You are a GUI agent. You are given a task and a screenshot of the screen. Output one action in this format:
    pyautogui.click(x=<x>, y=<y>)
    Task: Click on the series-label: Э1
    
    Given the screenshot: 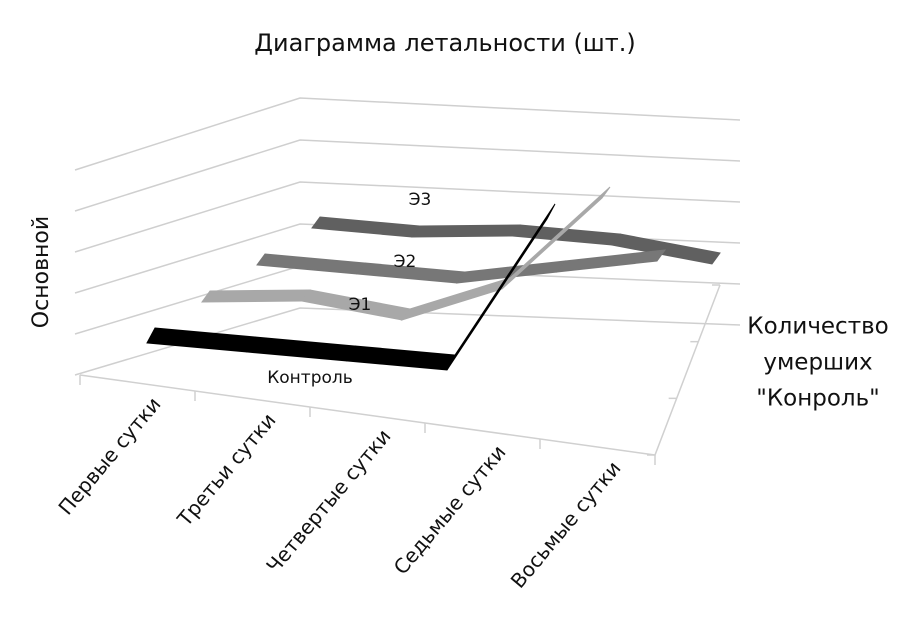 What is the action you would take?
    pyautogui.click(x=360, y=305)
    